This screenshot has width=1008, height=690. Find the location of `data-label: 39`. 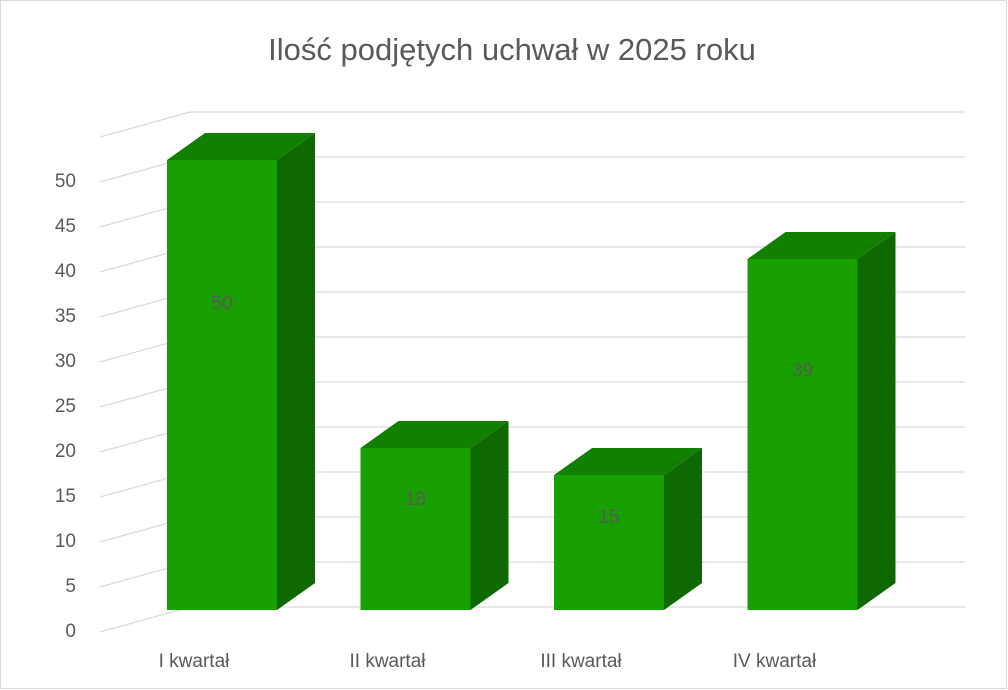

data-label: 39 is located at coordinates (802, 370).